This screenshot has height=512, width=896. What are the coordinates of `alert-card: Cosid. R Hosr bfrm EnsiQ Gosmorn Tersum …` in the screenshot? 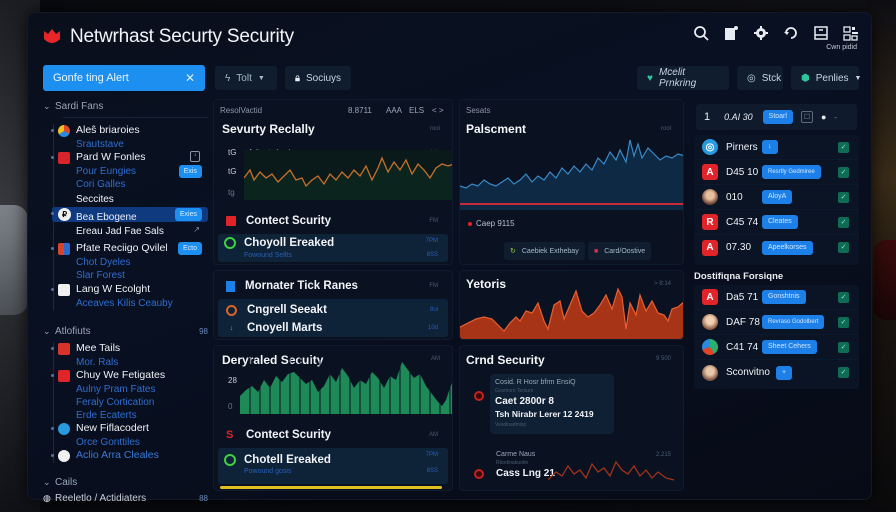 It's located at (552, 404).